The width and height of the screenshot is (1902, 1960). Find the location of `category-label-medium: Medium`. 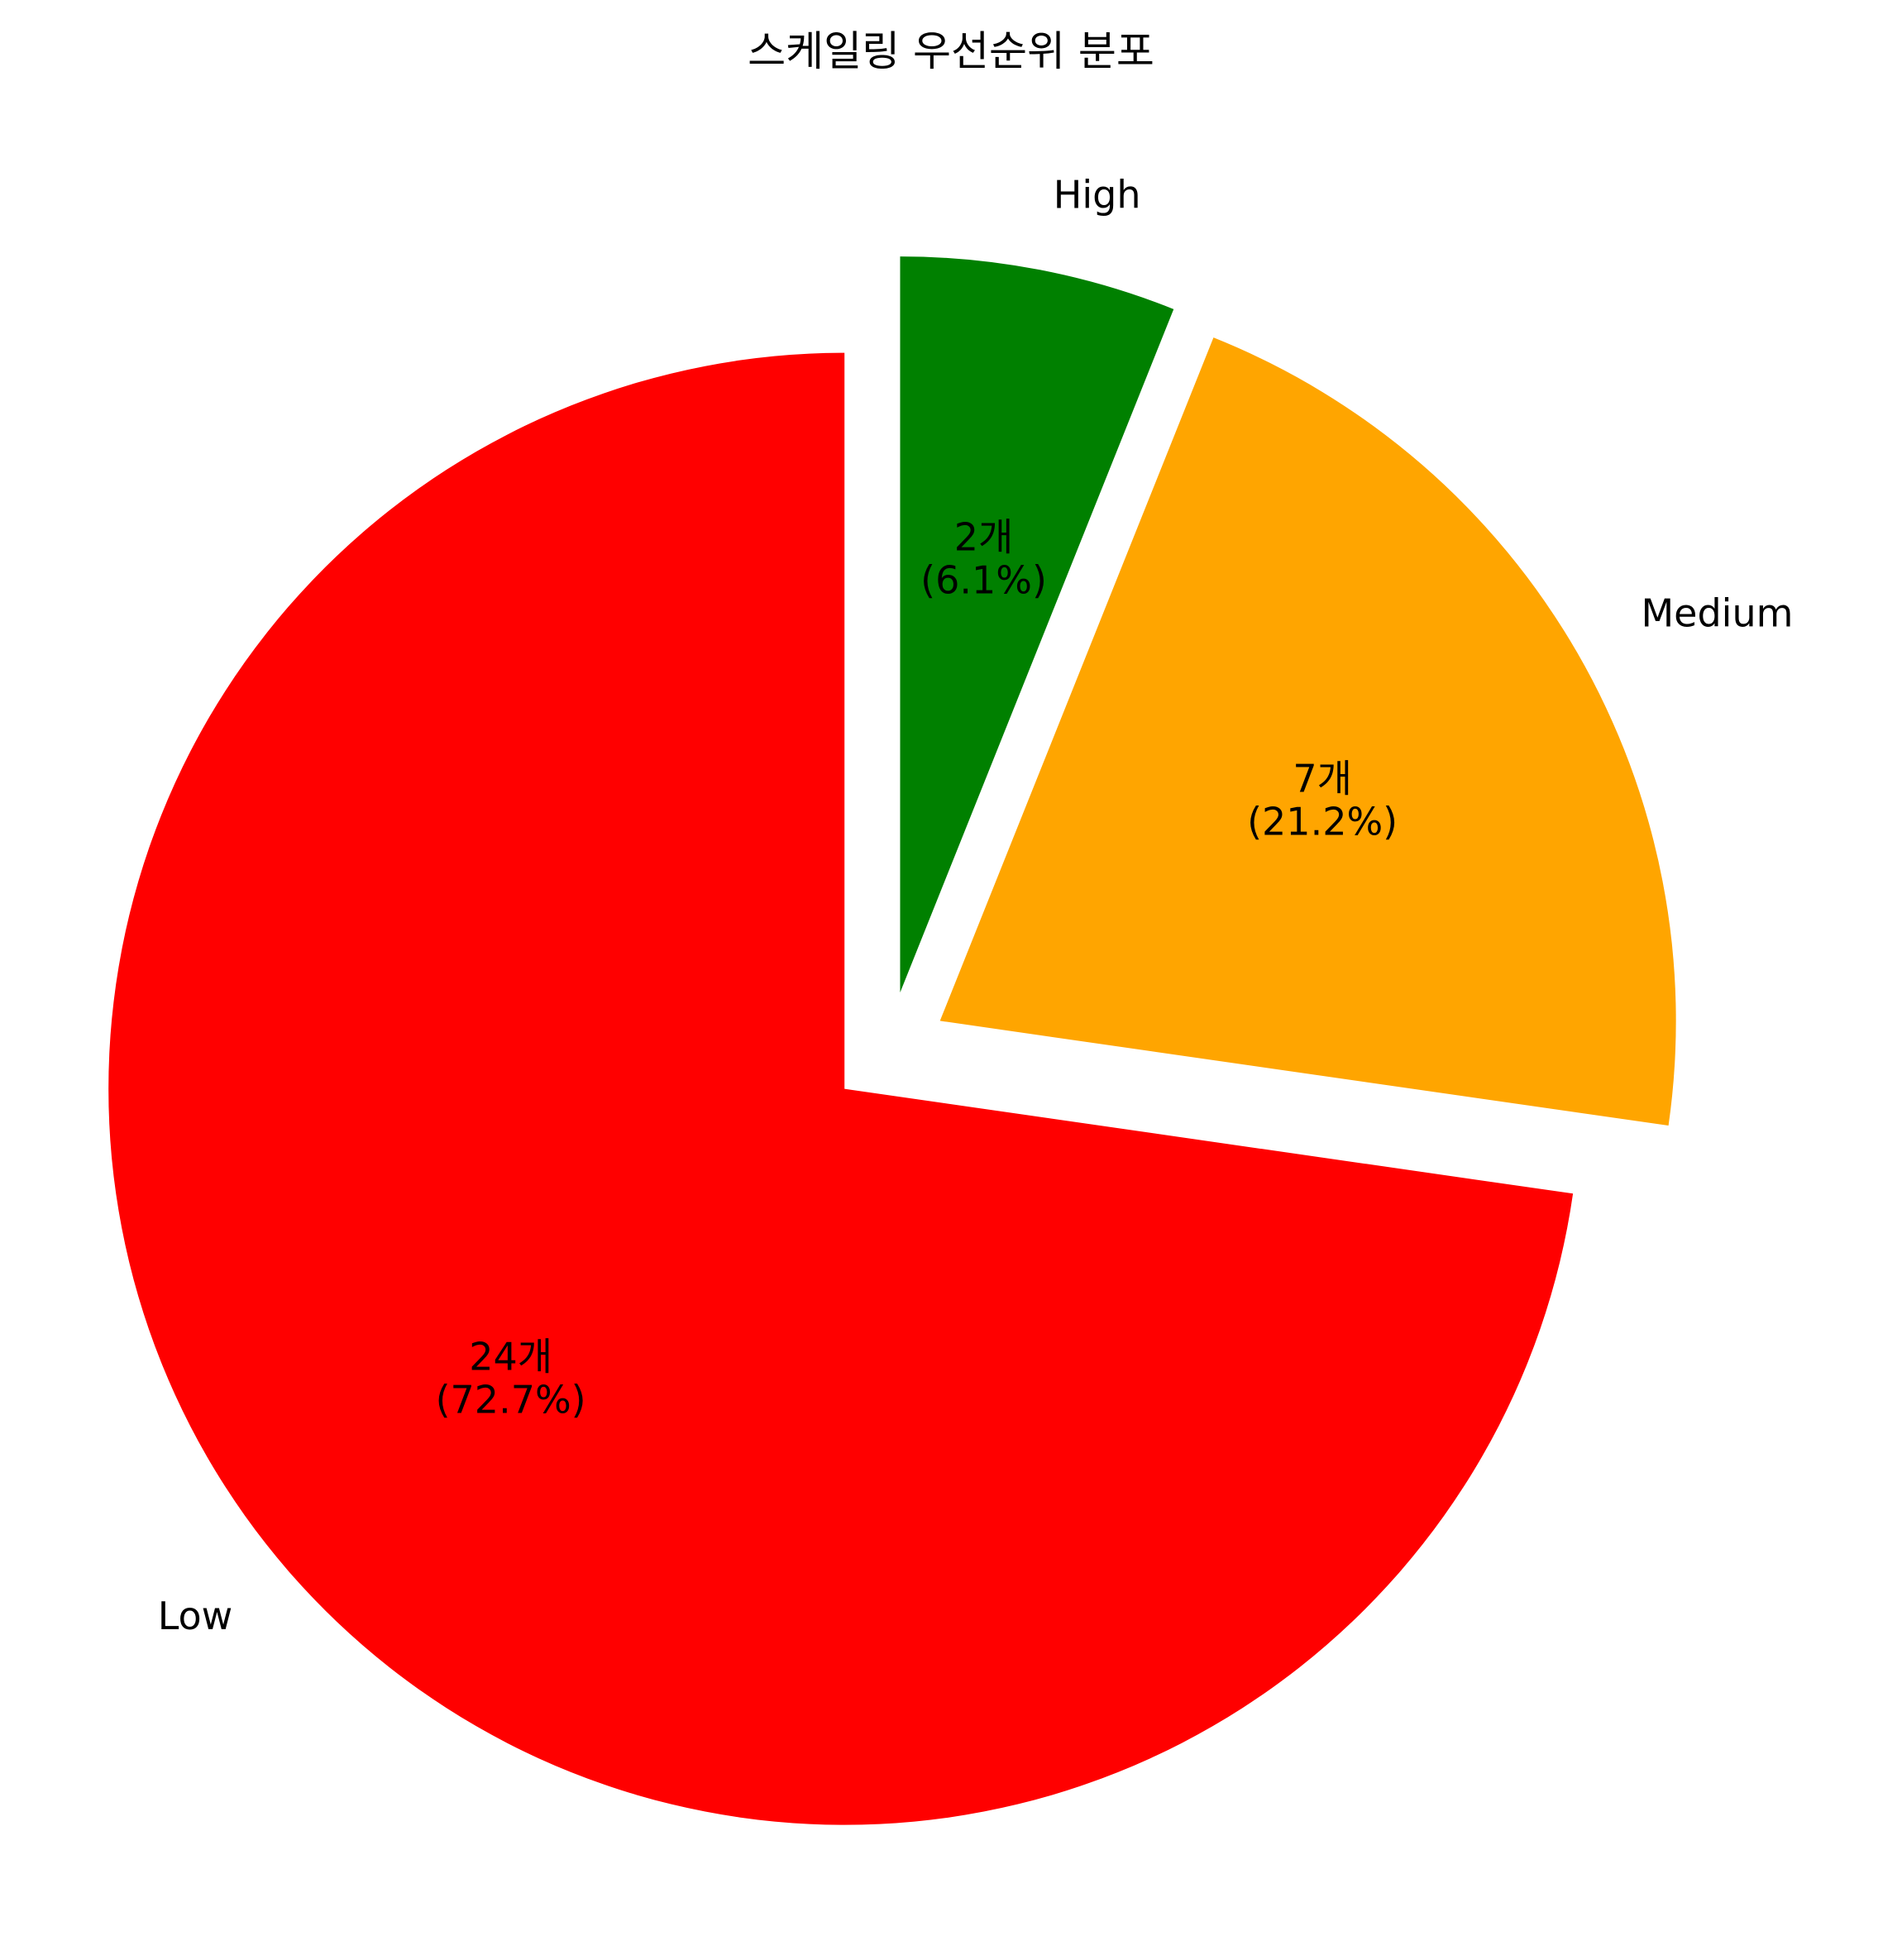

category-label-medium: Medium is located at coordinates (1717, 612).